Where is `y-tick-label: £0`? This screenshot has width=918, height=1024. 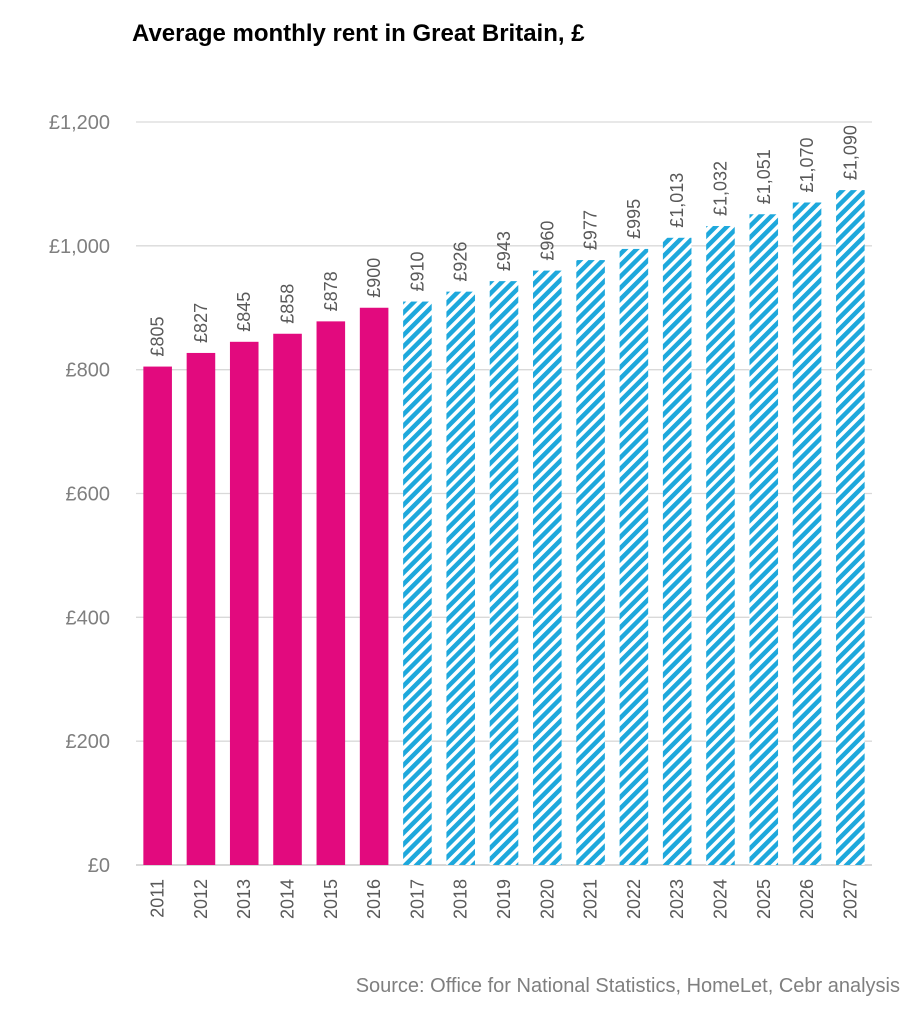 y-tick-label: £0 is located at coordinates (99, 866).